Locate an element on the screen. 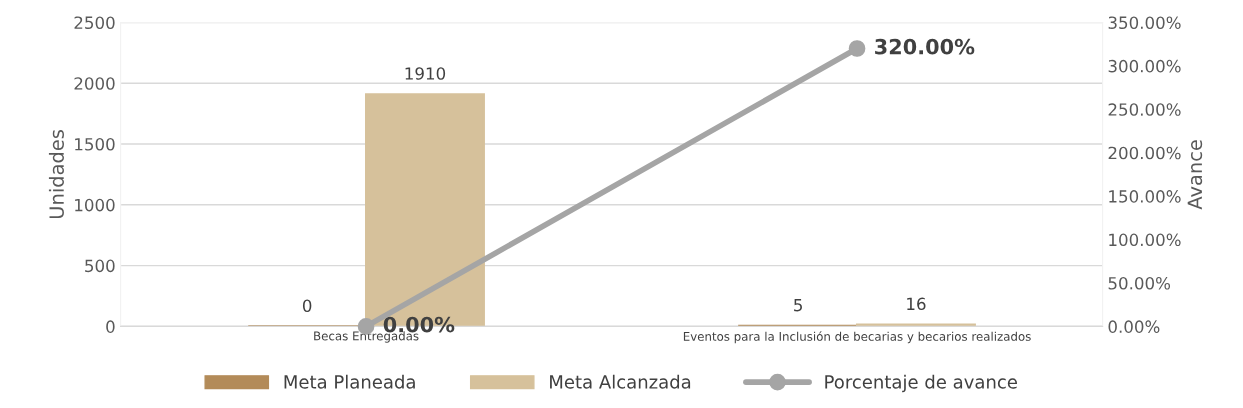 This screenshot has width=1243, height=408. y2-tick-label: 50.00% is located at coordinates (1139, 283).